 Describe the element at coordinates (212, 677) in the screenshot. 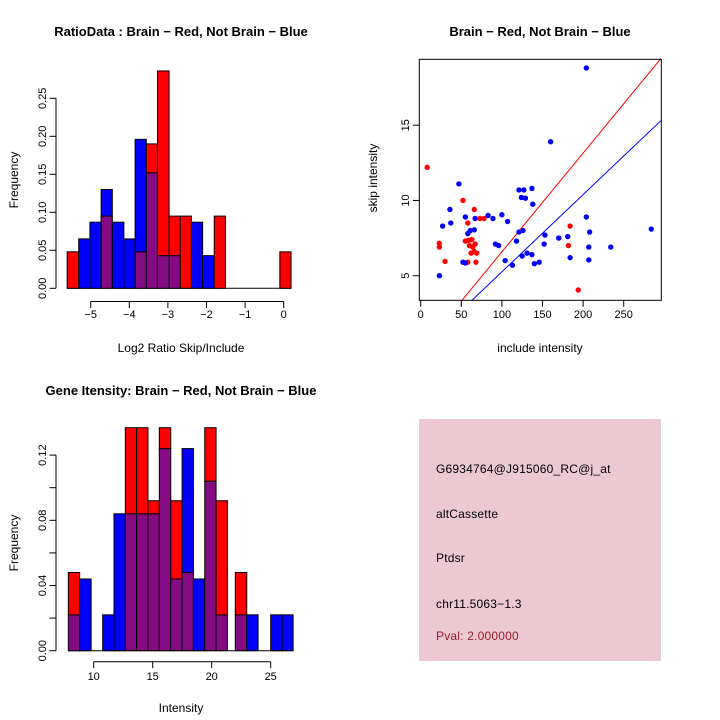

I see `svg-text: 20` at that location.